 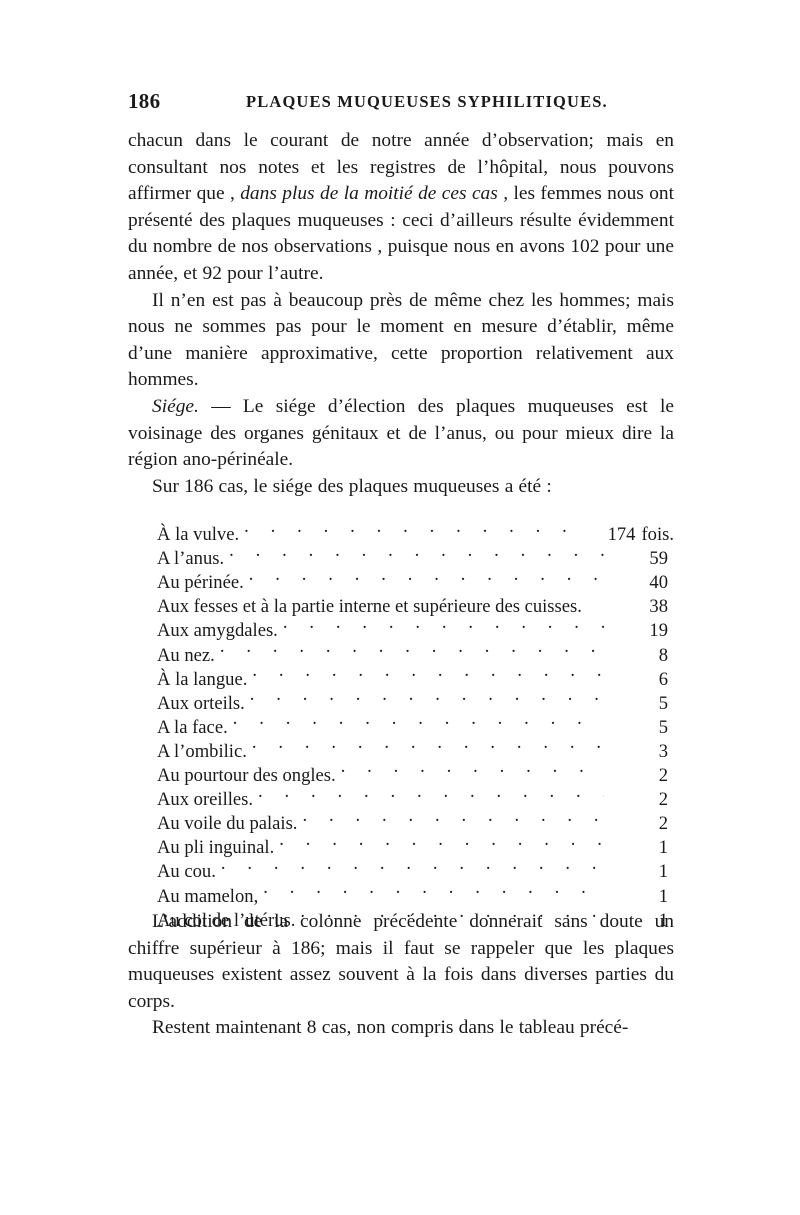 I want to click on stats-row-value: 38, so click(x=658, y=607).